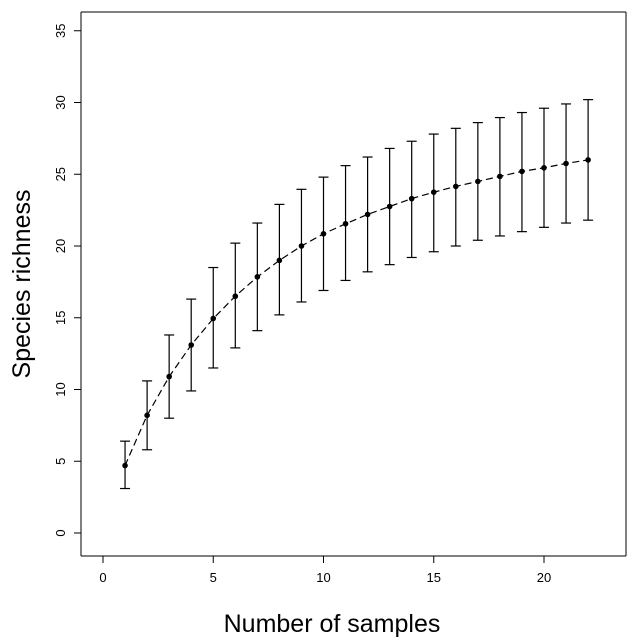 This screenshot has width=628, height=640. Describe the element at coordinates (323, 577) in the screenshot. I see `x-tick-label: 10` at that location.